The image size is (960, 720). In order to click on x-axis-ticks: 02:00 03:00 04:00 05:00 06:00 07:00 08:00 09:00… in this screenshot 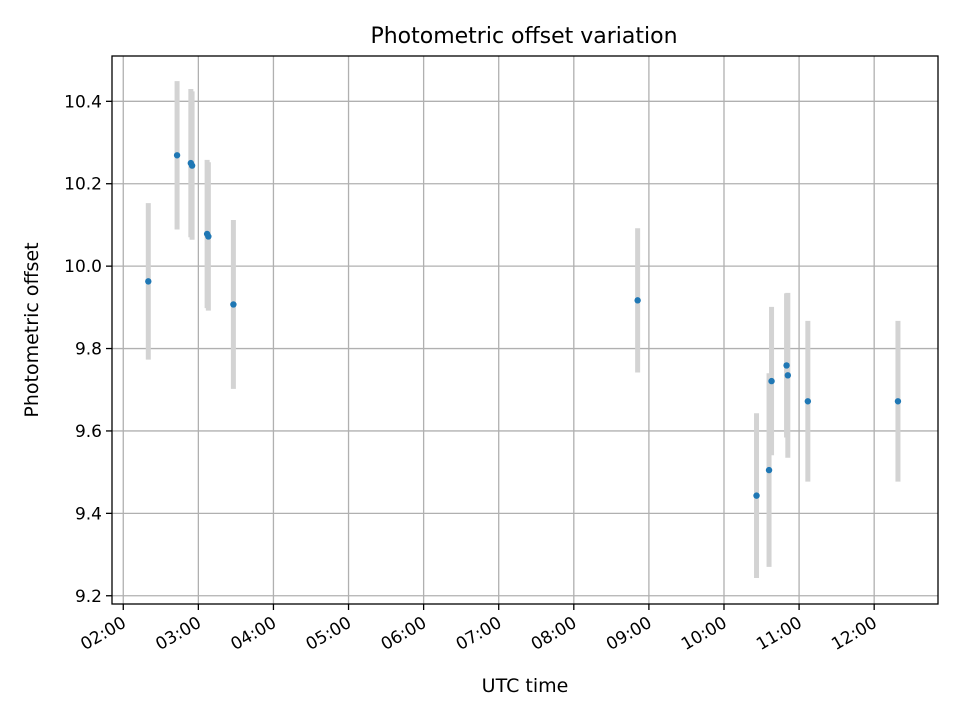, I will do `click(479, 629)`.